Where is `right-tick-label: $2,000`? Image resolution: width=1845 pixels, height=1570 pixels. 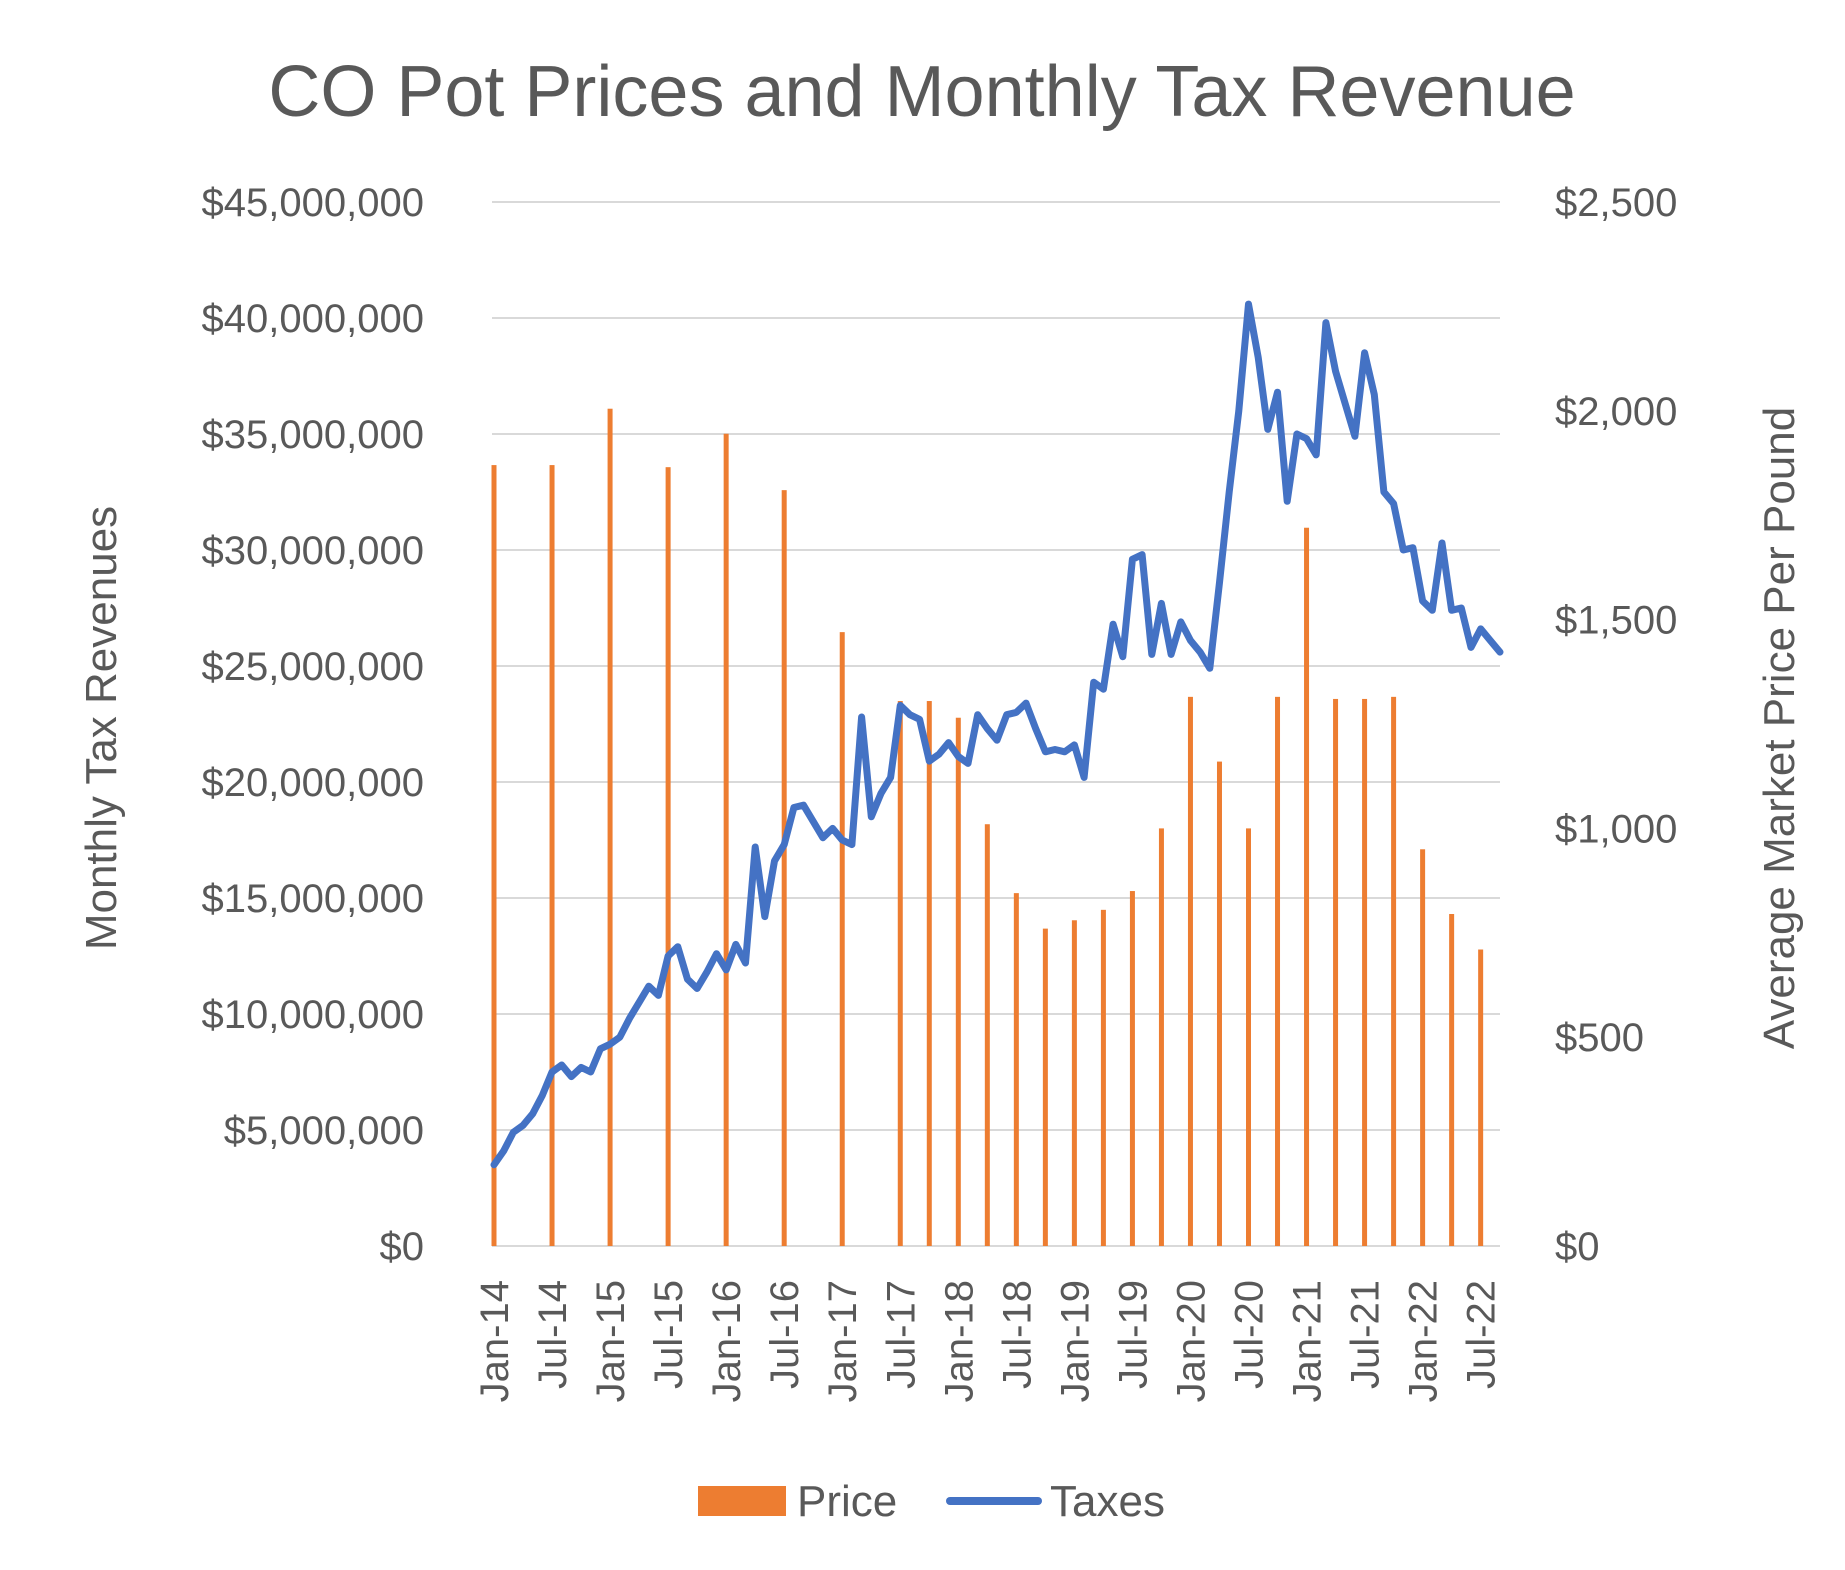
right-tick-label: $2,000 is located at coordinates (1616, 412).